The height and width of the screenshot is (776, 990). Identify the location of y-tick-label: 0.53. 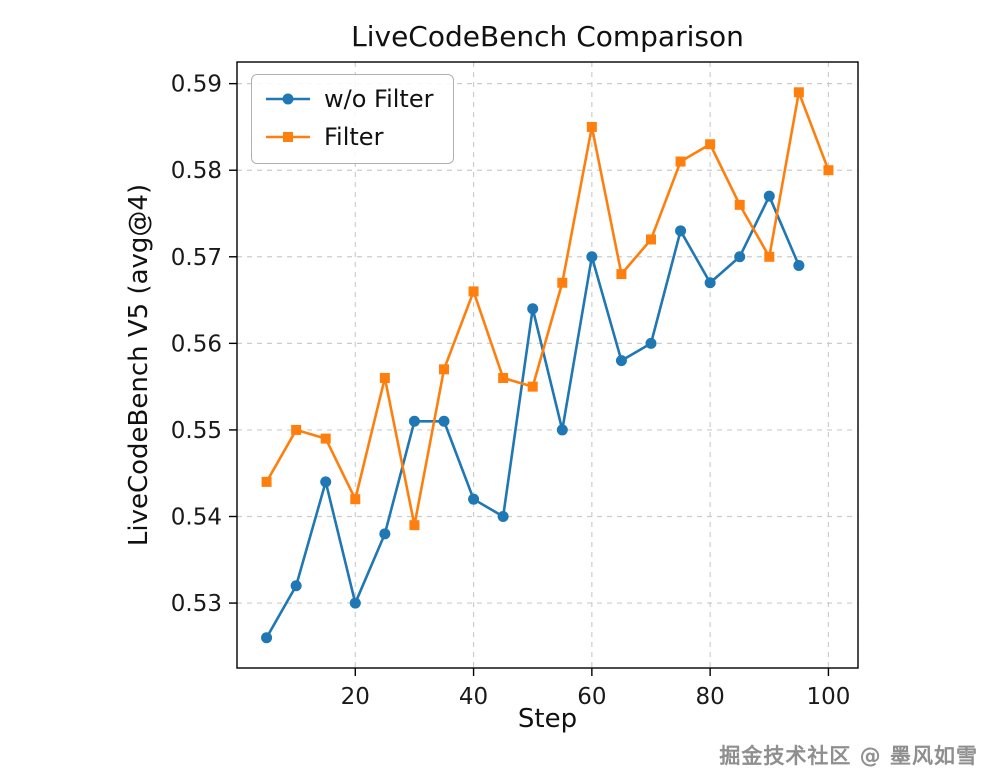
(196, 604).